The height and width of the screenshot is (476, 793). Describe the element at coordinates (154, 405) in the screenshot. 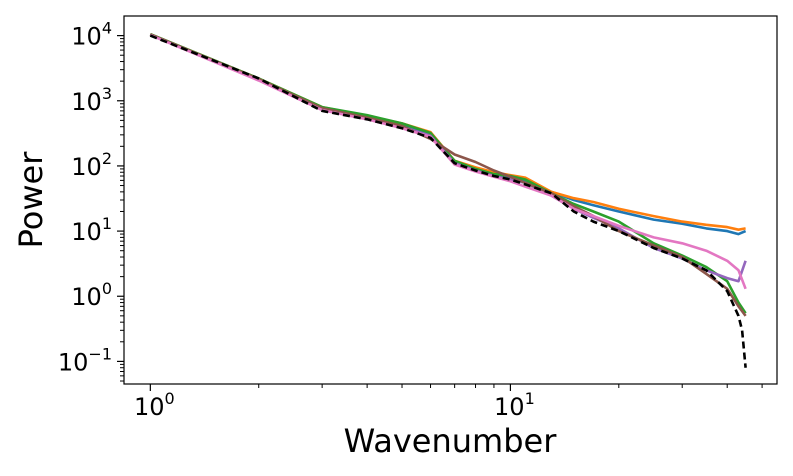

I see `x-tick-label: 10⁰` at that location.